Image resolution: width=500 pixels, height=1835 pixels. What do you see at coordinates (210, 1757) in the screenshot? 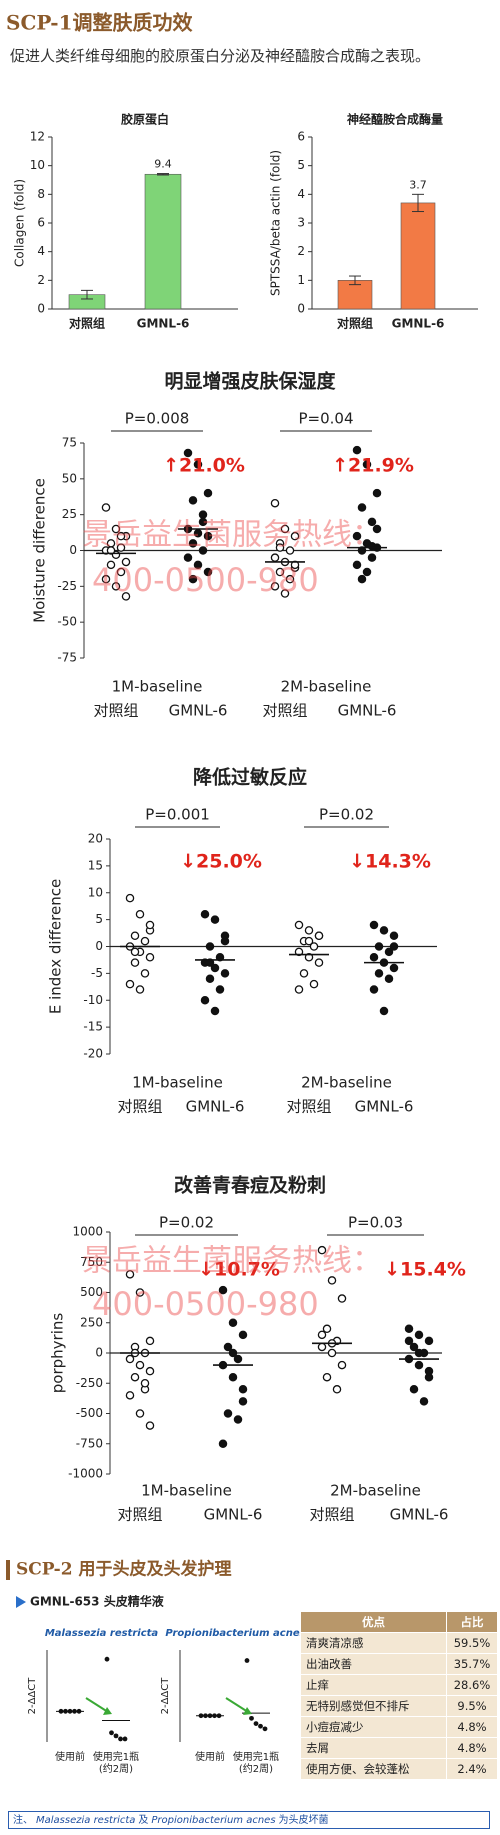
I see `x-tick-label: 使用前` at bounding box center [210, 1757].